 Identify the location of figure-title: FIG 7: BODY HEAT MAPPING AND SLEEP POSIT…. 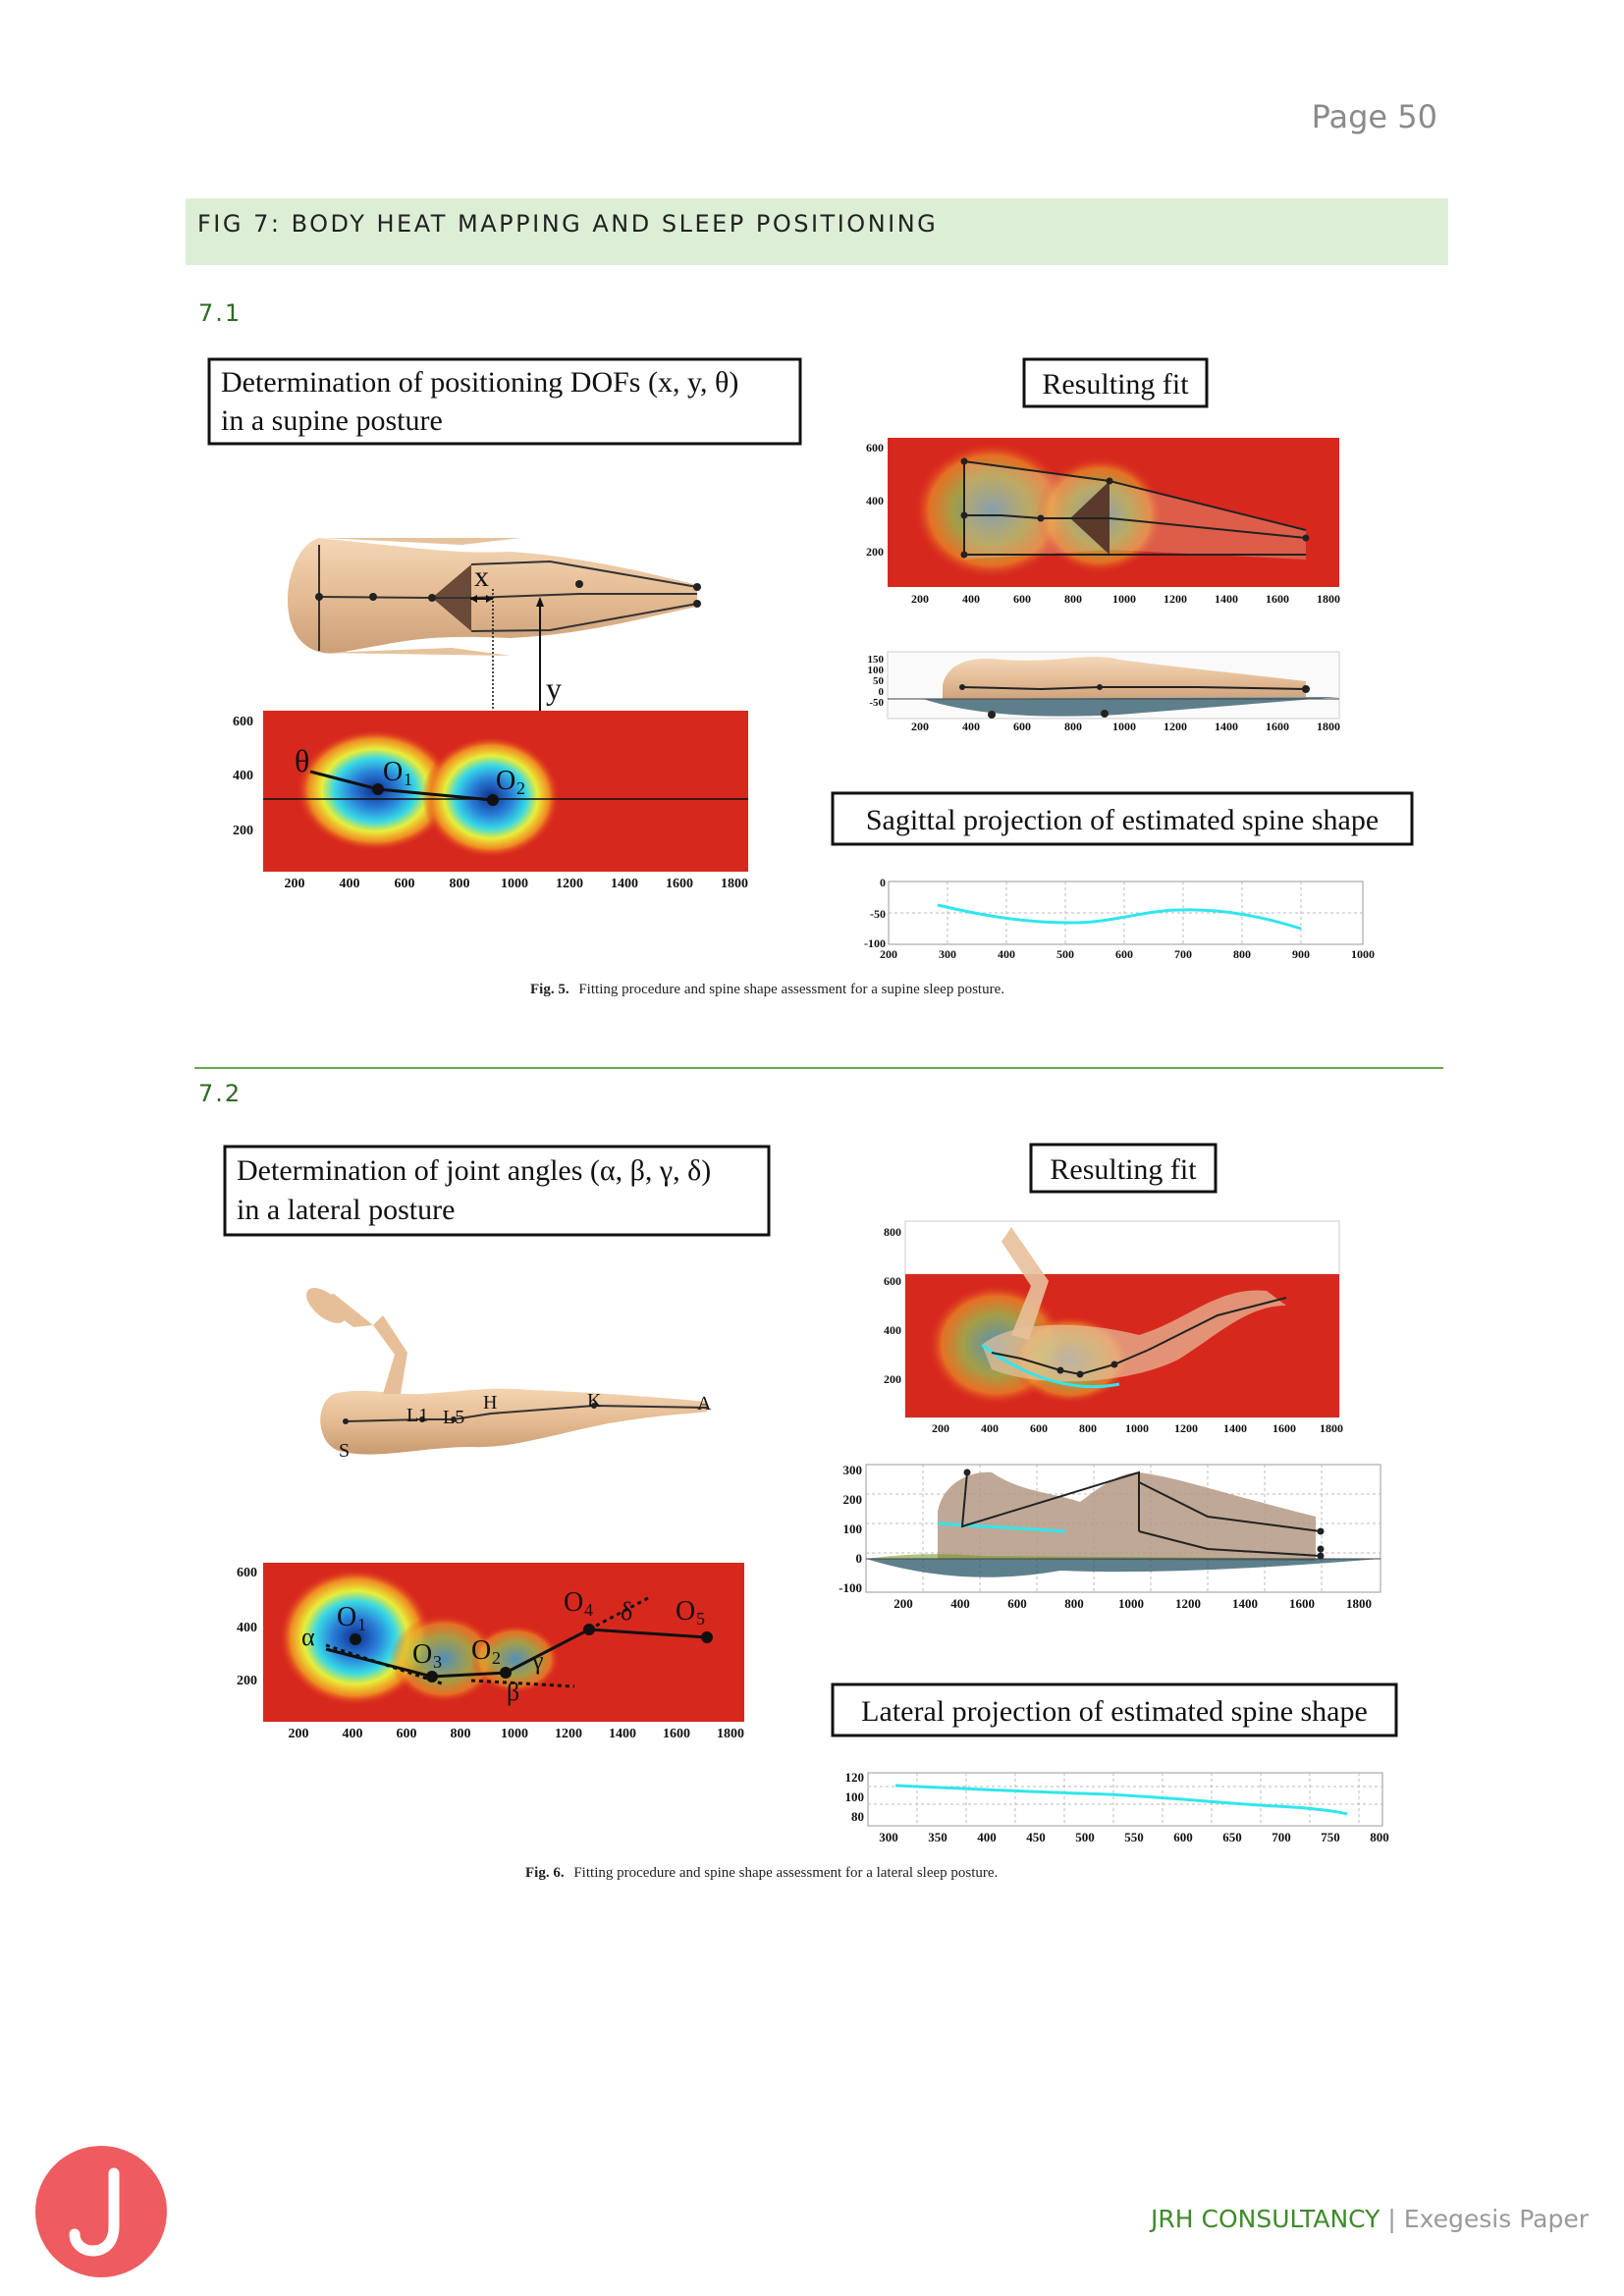
(568, 224).